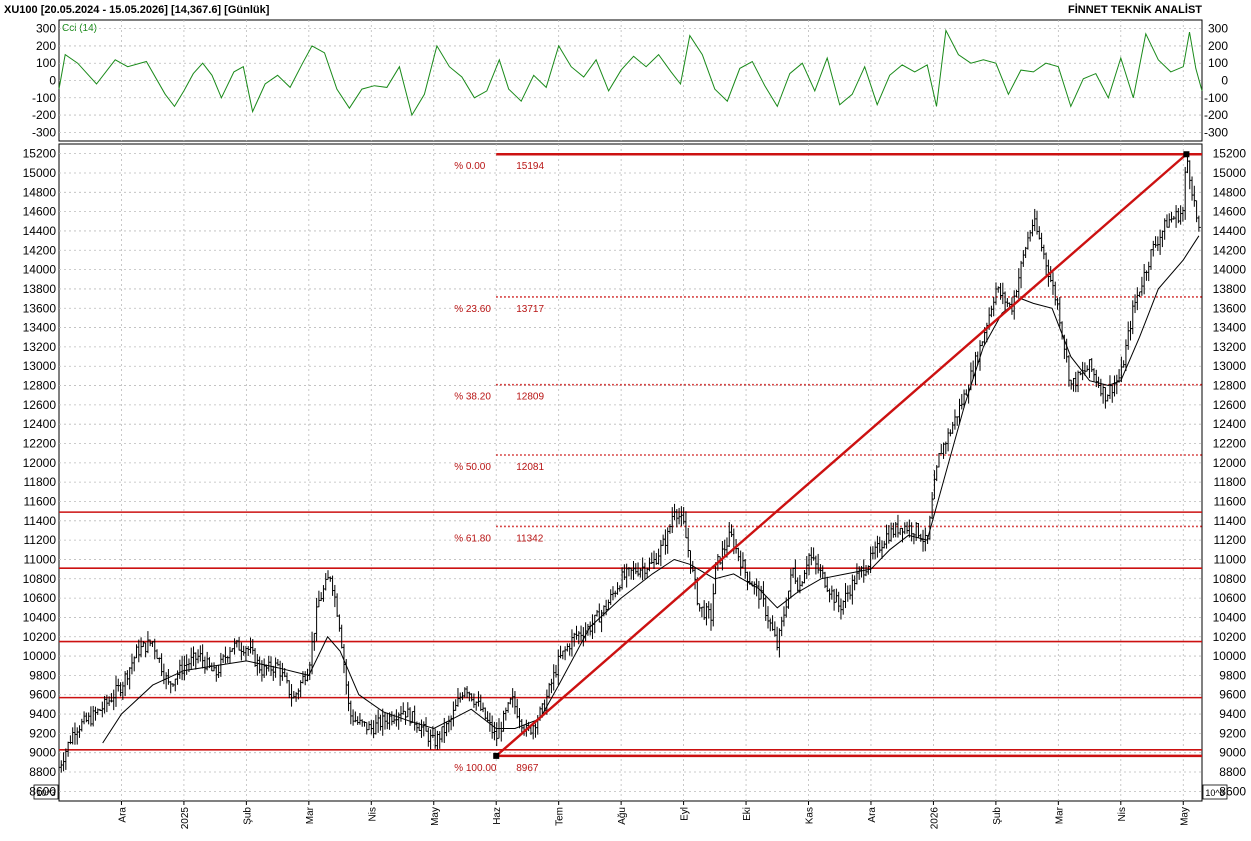 This screenshot has height=841, width=1251. What do you see at coordinates (40, 328) in the screenshot?
I see `price-tick-left: 13400` at bounding box center [40, 328].